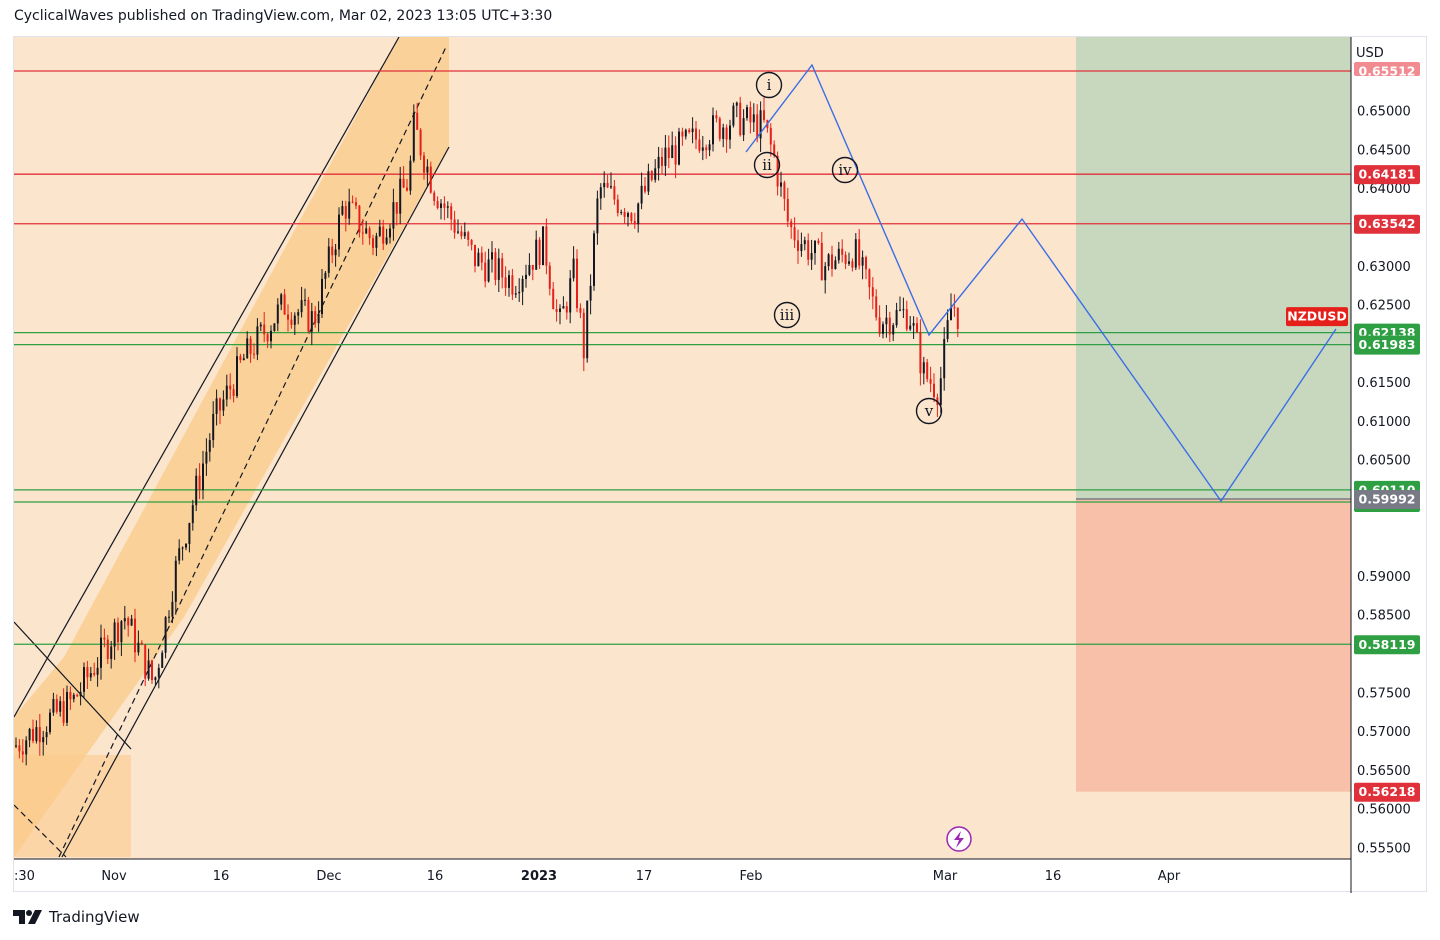  What do you see at coordinates (1387, 645) in the screenshot?
I see `price-tag-0.58119-box` at bounding box center [1387, 645].